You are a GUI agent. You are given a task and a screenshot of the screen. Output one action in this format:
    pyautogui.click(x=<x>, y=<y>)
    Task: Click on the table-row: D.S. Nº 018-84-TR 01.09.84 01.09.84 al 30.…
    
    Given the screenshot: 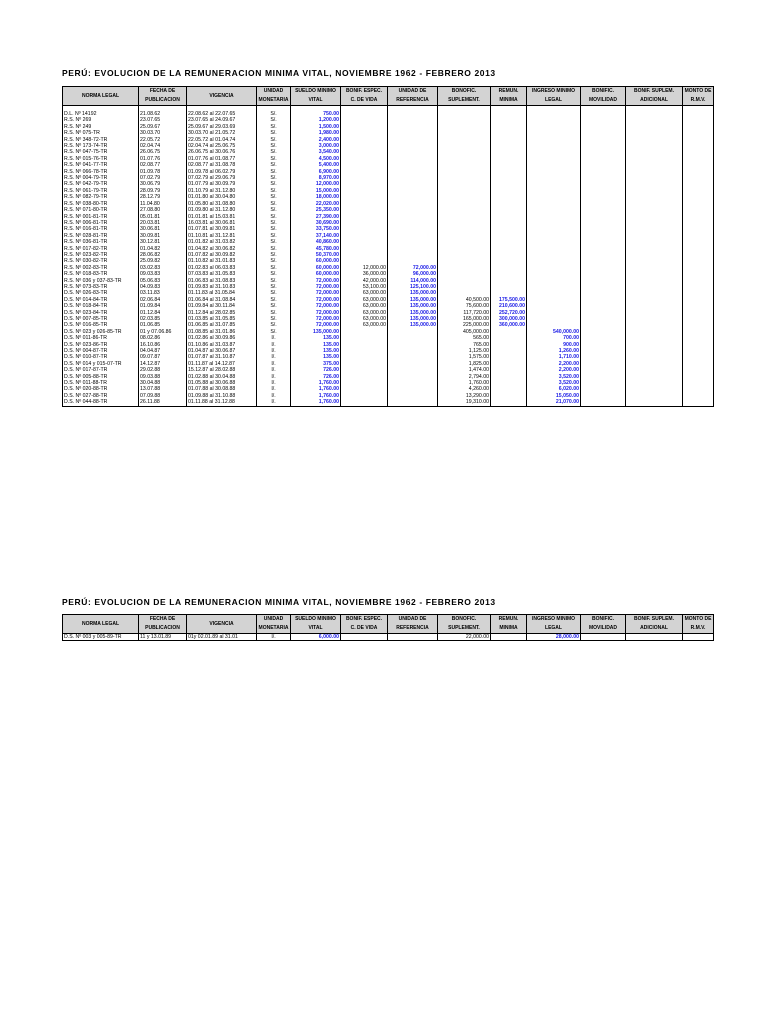 What is the action you would take?
    pyautogui.click(x=388, y=306)
    